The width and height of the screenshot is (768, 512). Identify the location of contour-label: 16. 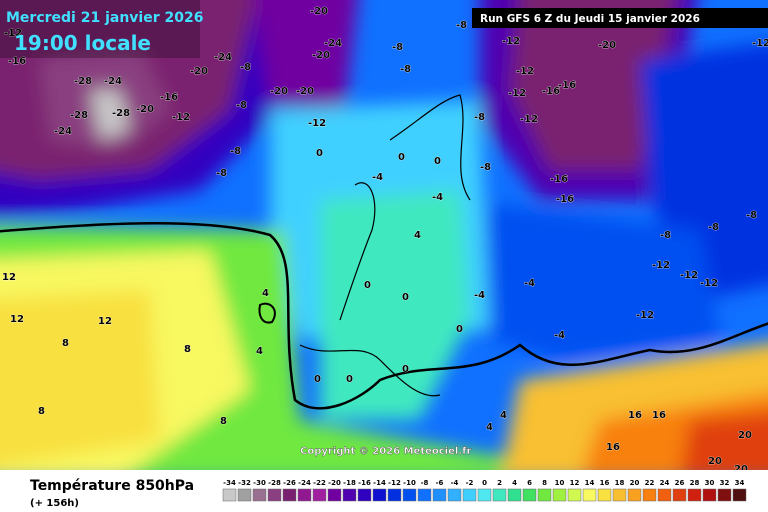
(635, 415).